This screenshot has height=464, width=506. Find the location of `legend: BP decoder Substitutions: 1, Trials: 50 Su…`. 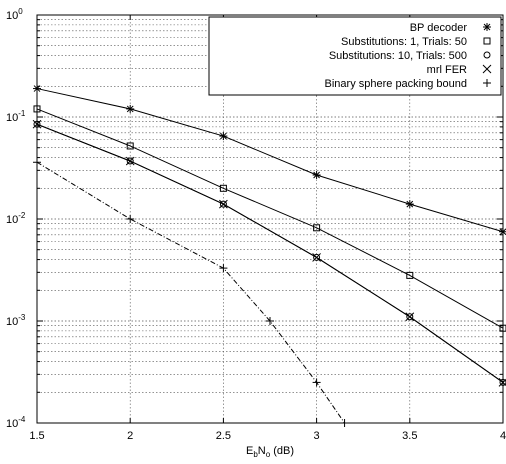

legend: BP decoder Substitutions: 1, Trials: 50 Su… is located at coordinates (355, 56).